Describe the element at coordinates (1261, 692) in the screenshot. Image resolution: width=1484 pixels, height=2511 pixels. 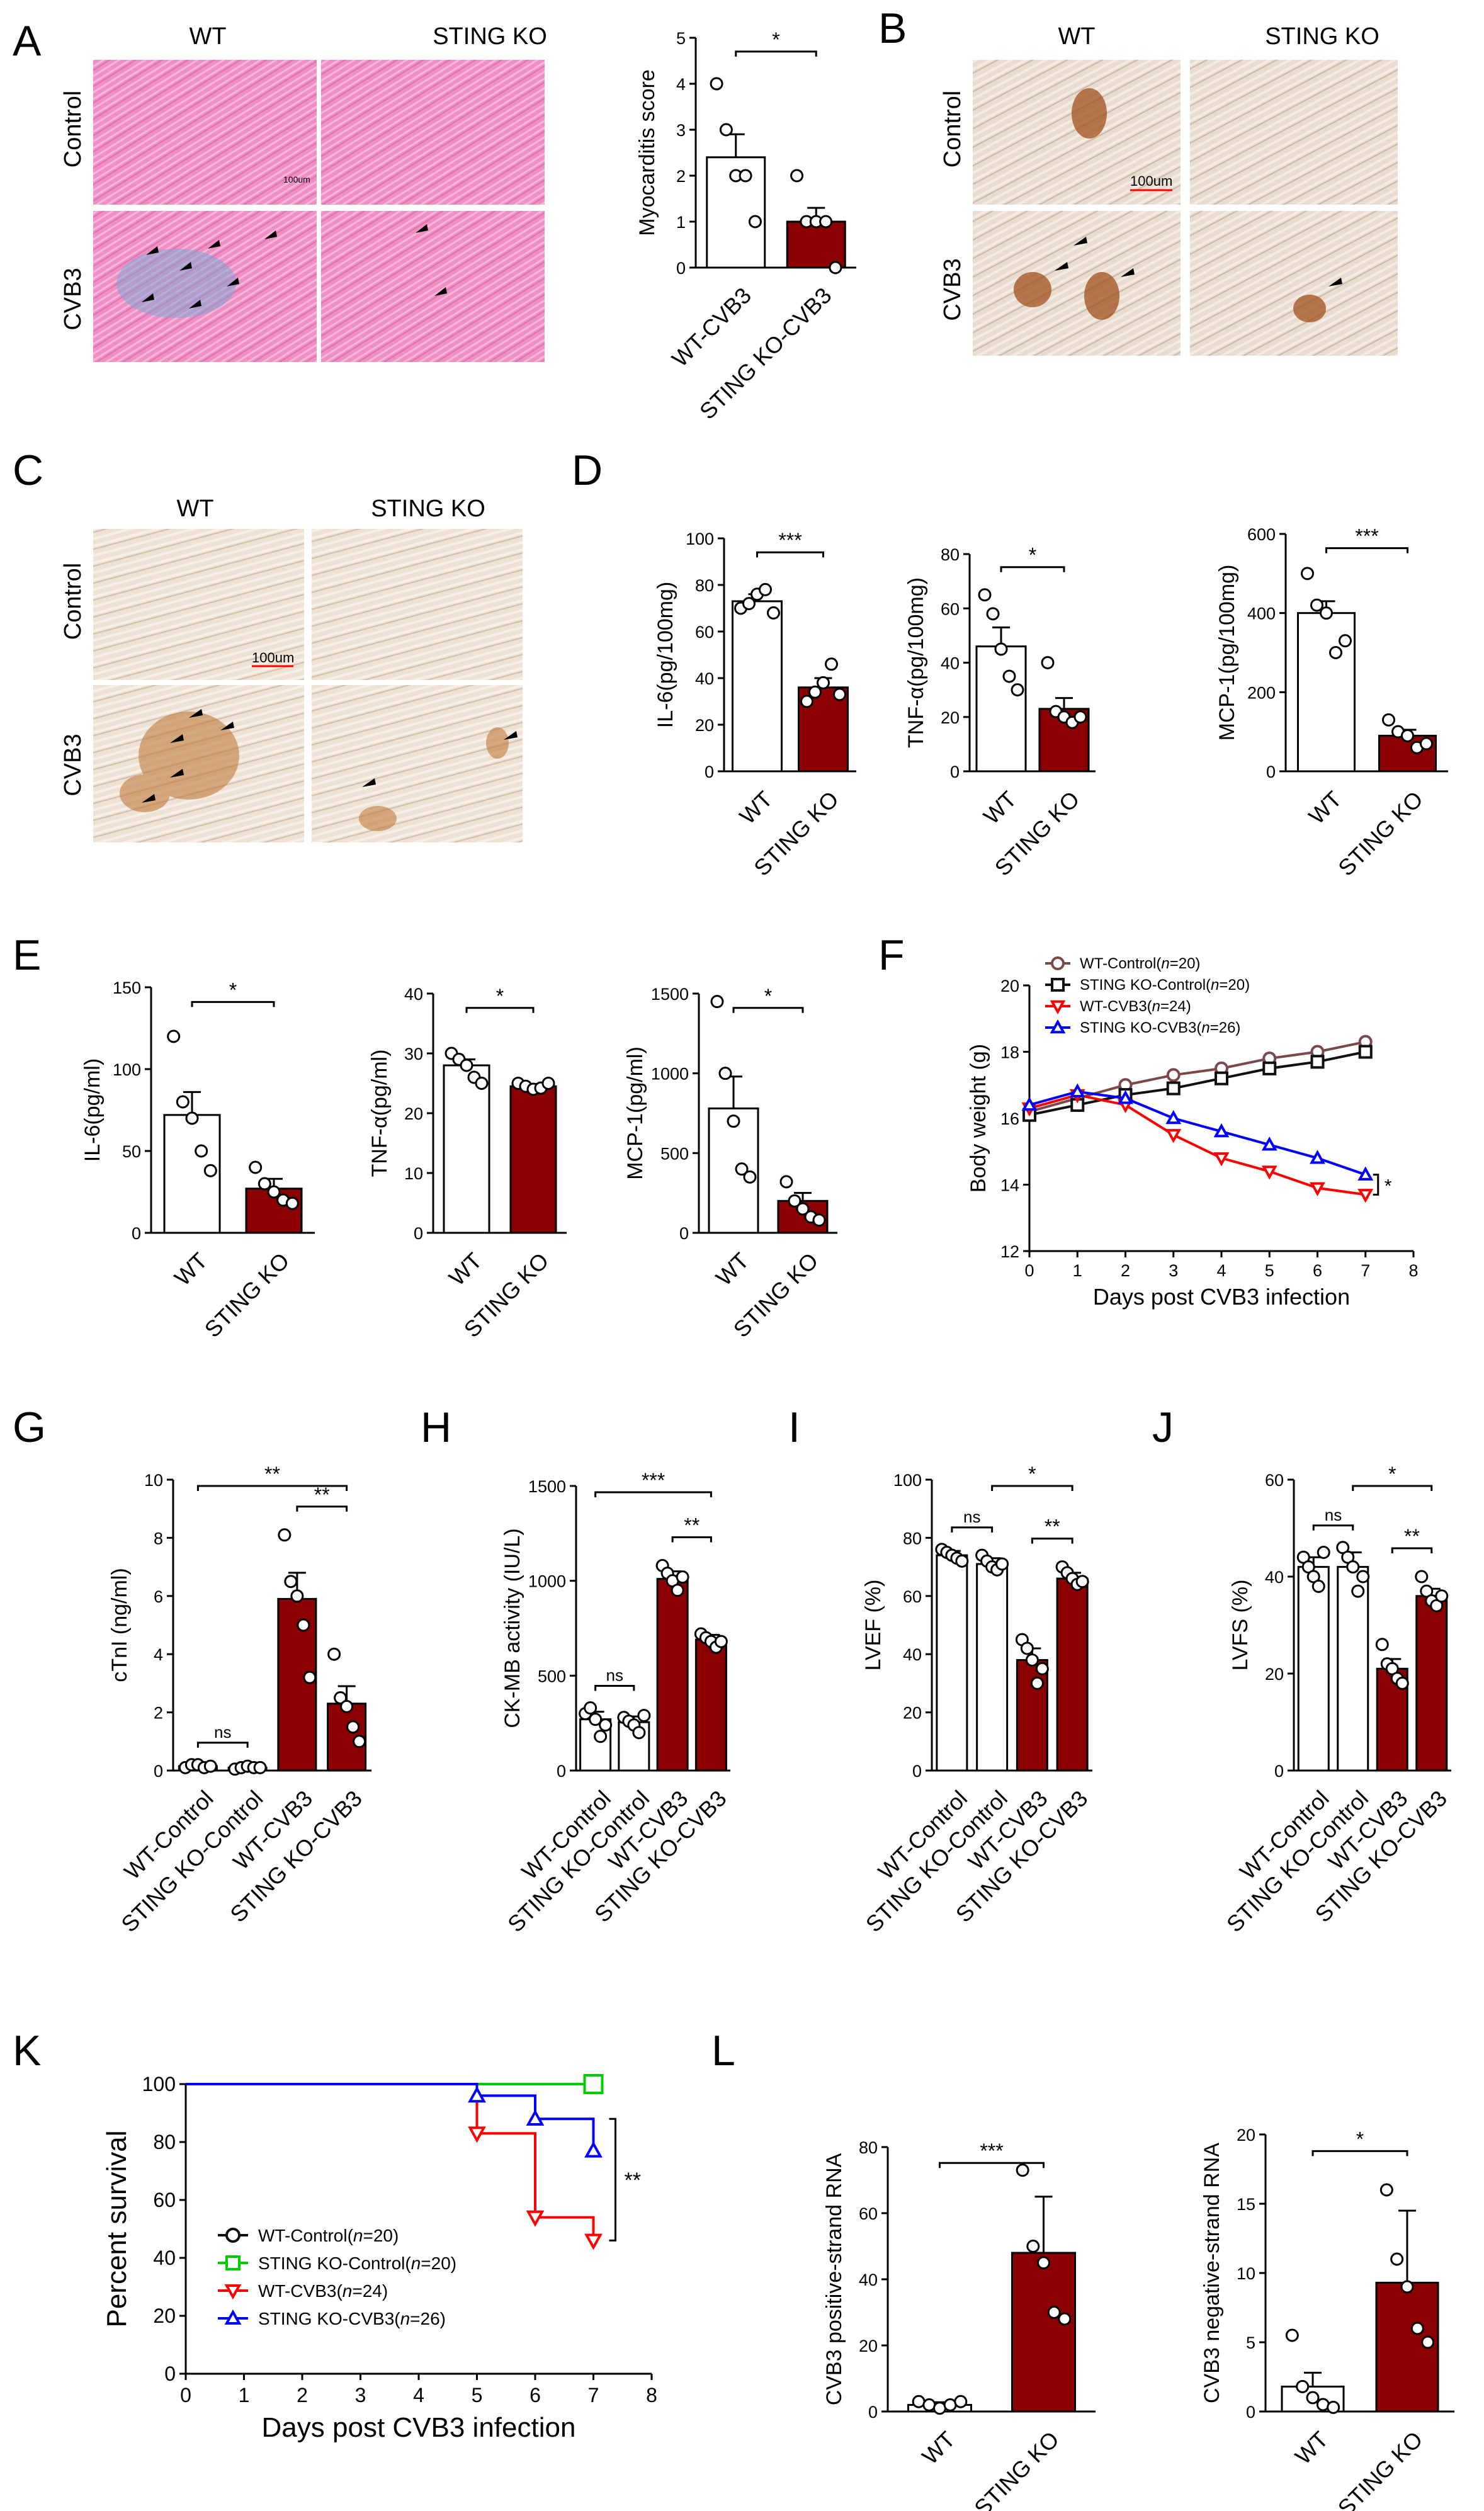
I see `y-tick-label: 200` at that location.